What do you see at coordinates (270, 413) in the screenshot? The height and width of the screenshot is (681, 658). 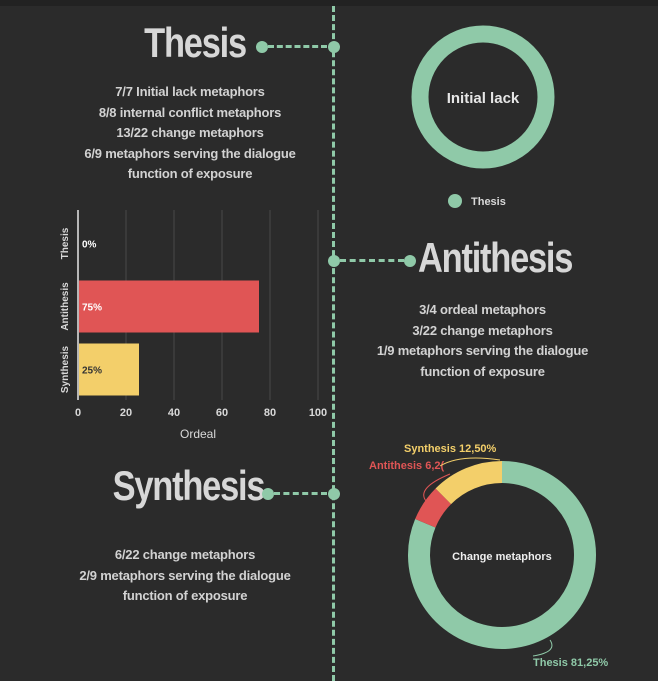 I see `bar-x-tick-label: 80` at bounding box center [270, 413].